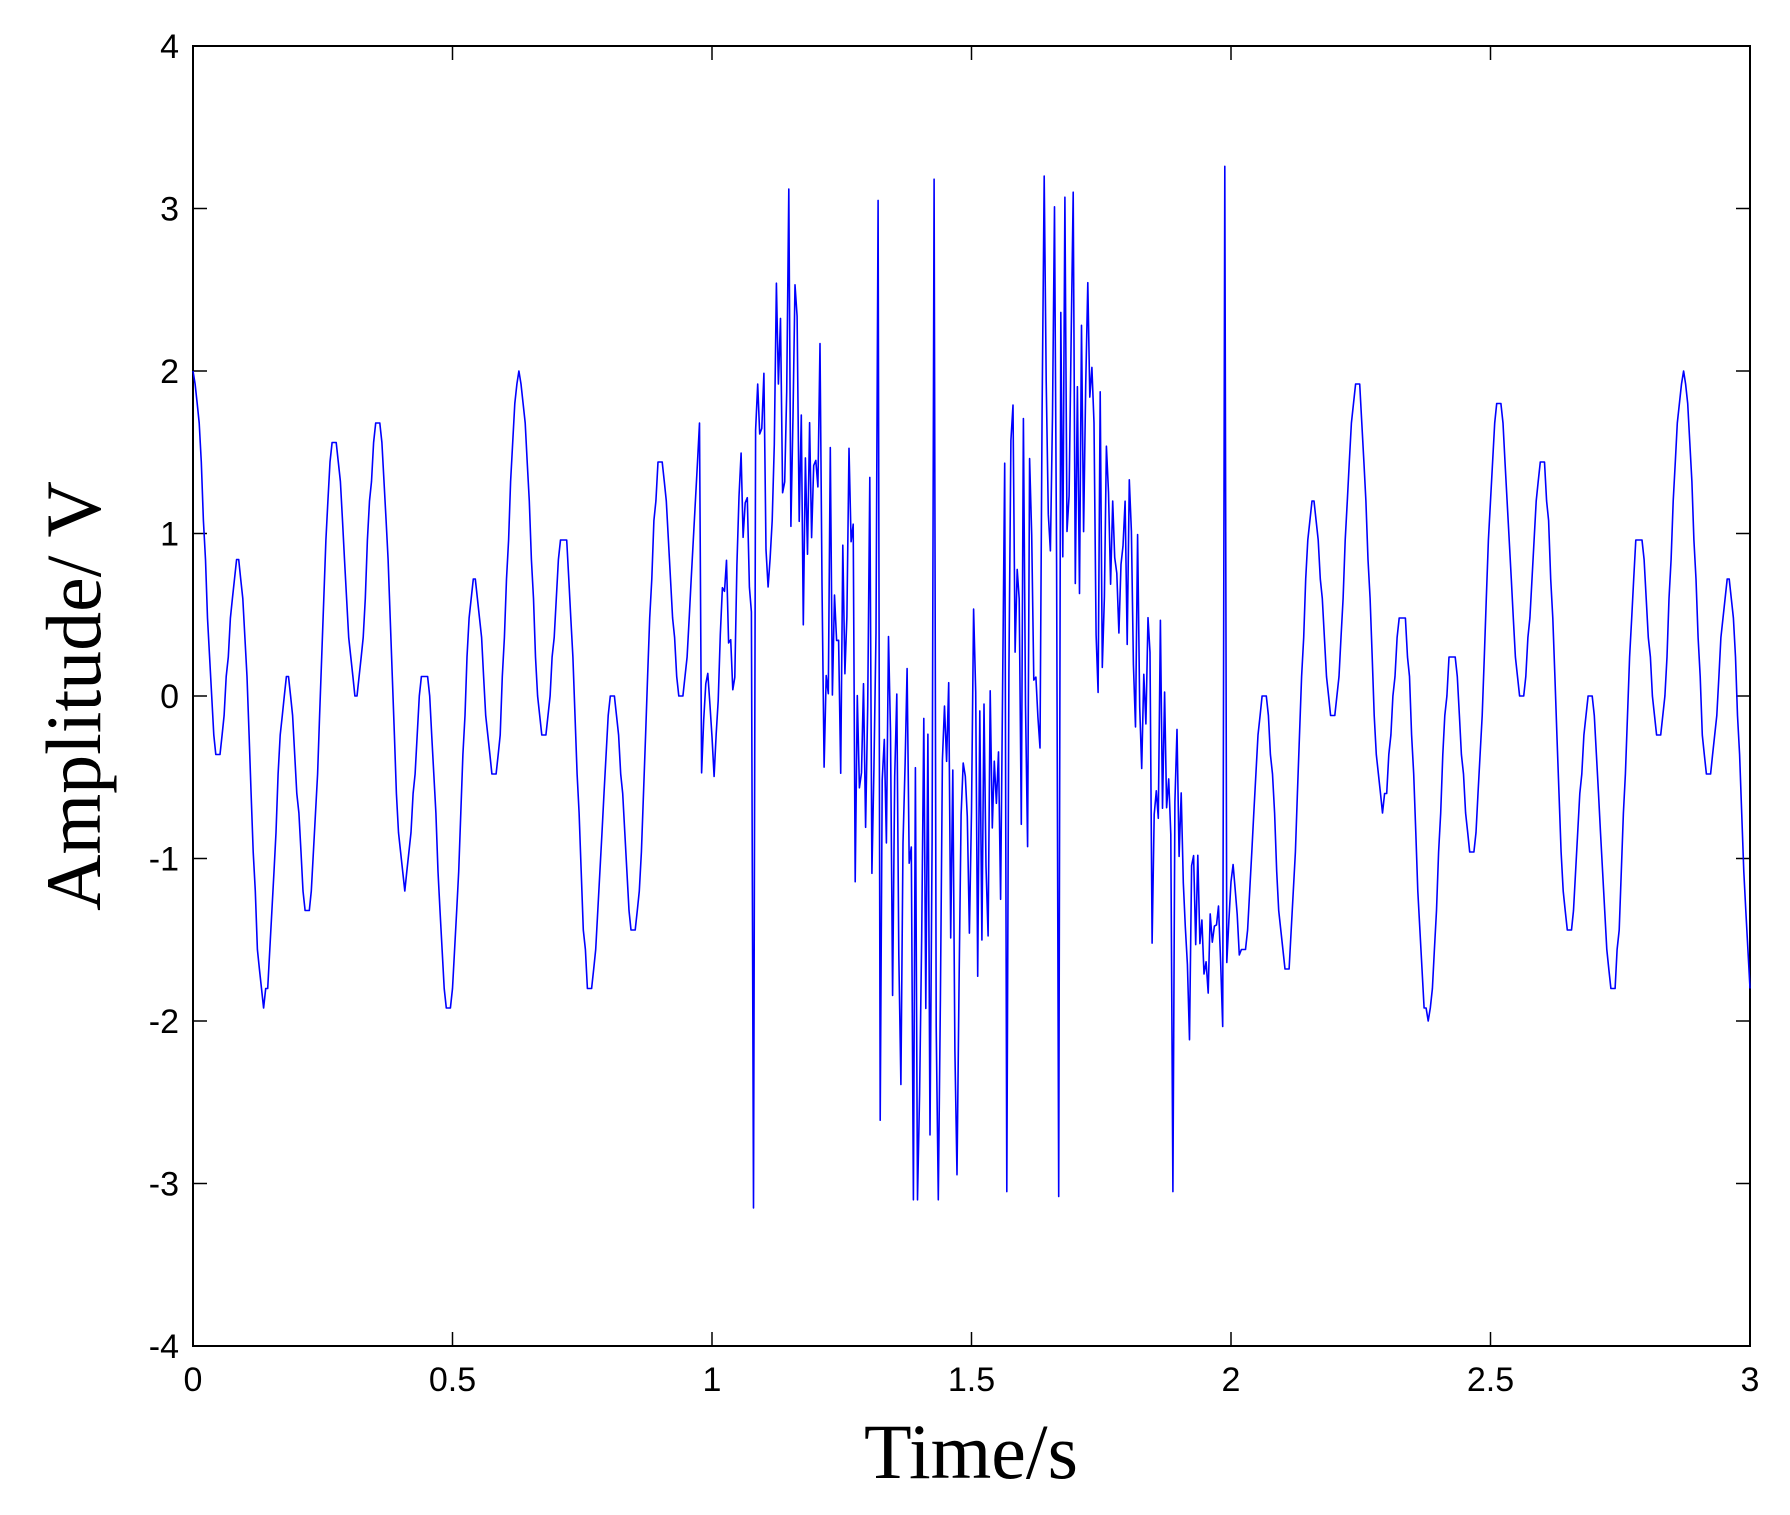 This screenshot has height=1515, width=1790. Describe the element at coordinates (1750, 1380) in the screenshot. I see `x-tick-label: 3` at that location.